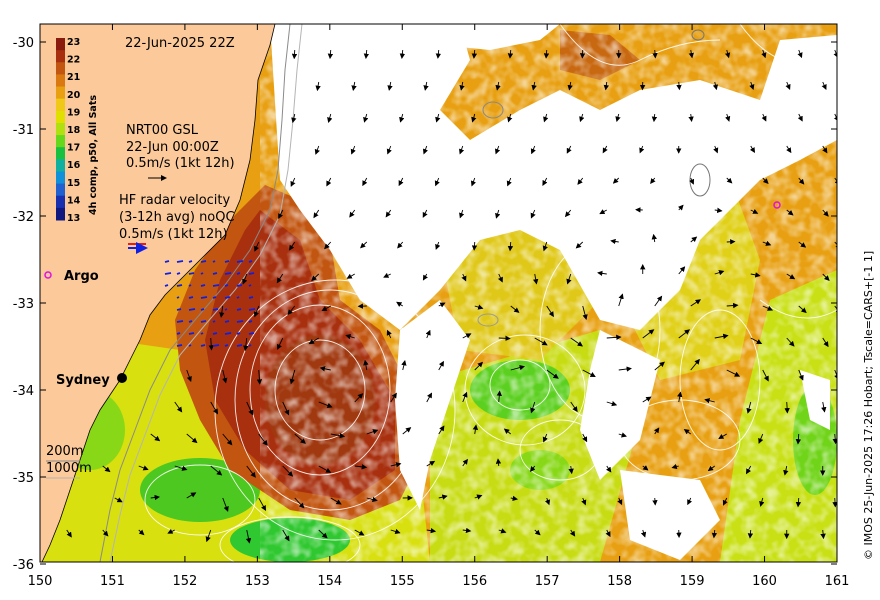  Describe the element at coordinates (73, 42) in the screenshot. I see `colorbar-tick-label: 23` at that location.